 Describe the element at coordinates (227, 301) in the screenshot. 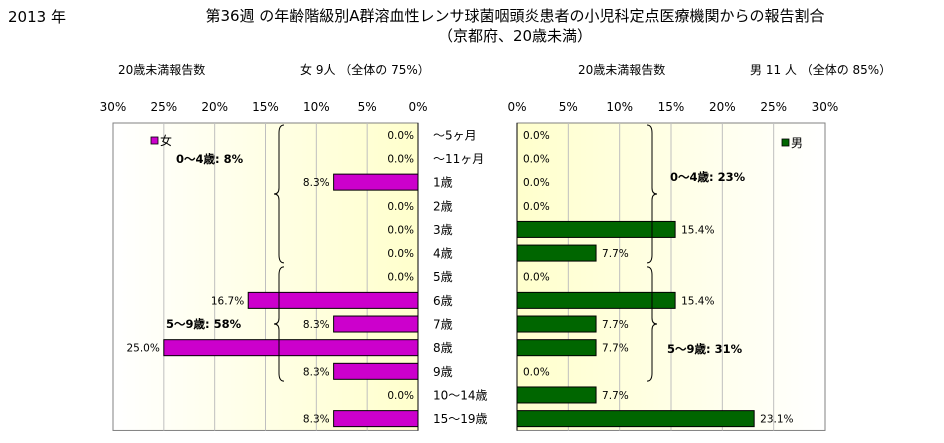

I see `female-value-label: 16.7%` at that location.